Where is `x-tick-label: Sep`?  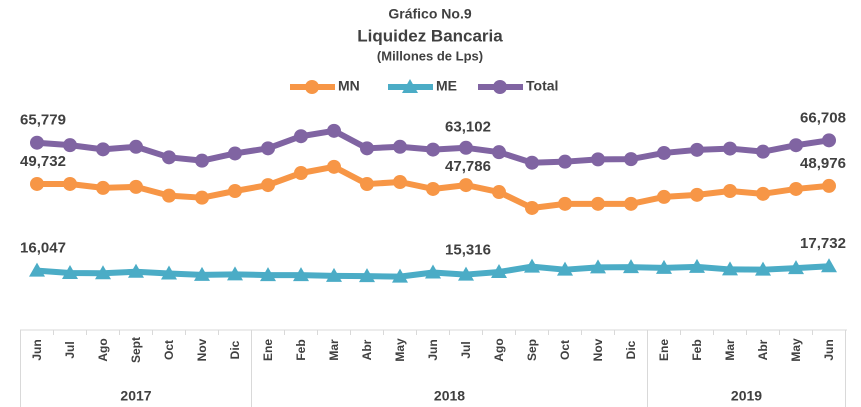 x-tick-label: Sep is located at coordinates (532, 350).